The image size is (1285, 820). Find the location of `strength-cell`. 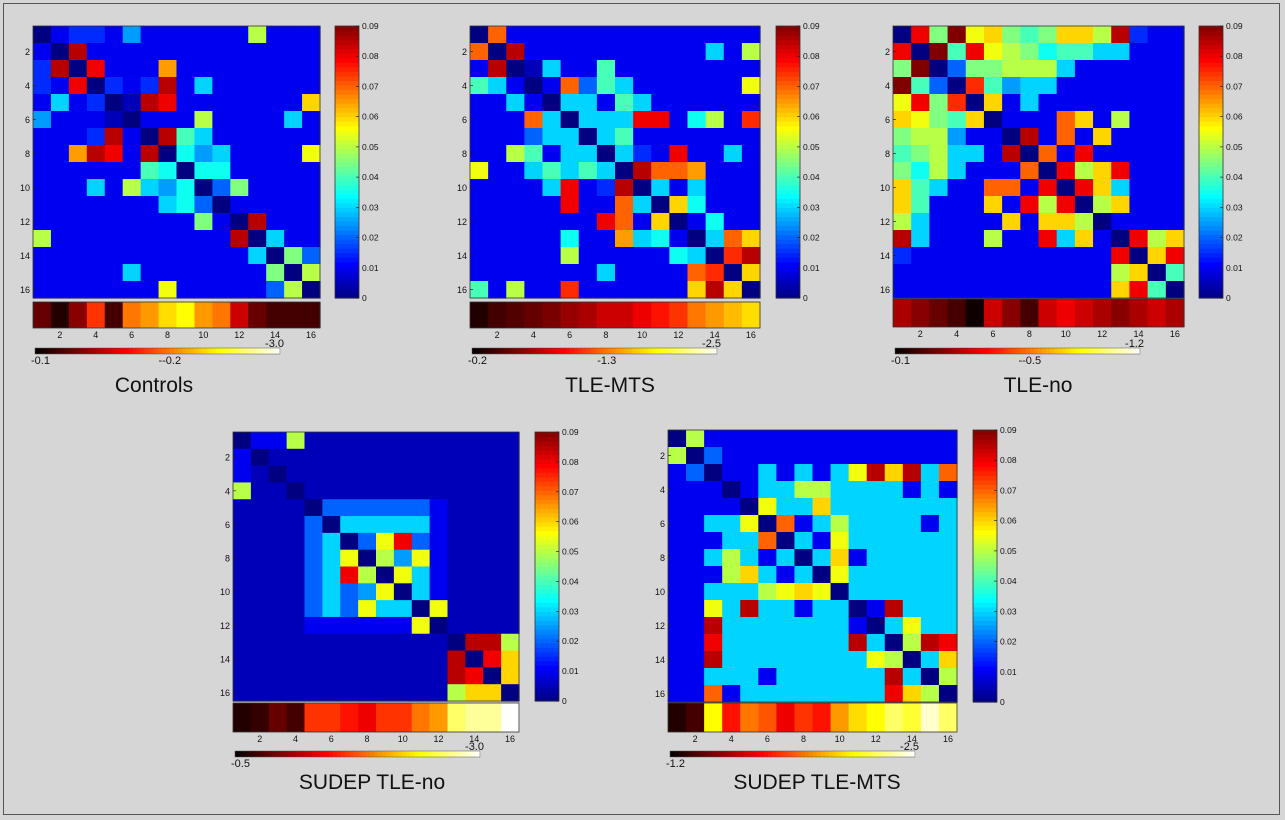

strength-cell is located at coordinates (275, 315).